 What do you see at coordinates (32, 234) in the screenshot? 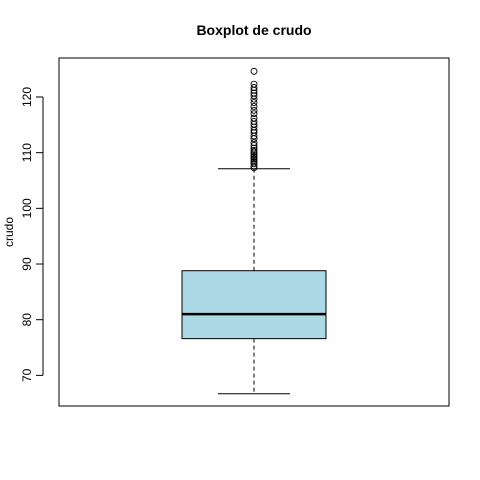
I see `y-axis: 70 80 90 100 110 120` at bounding box center [32, 234].